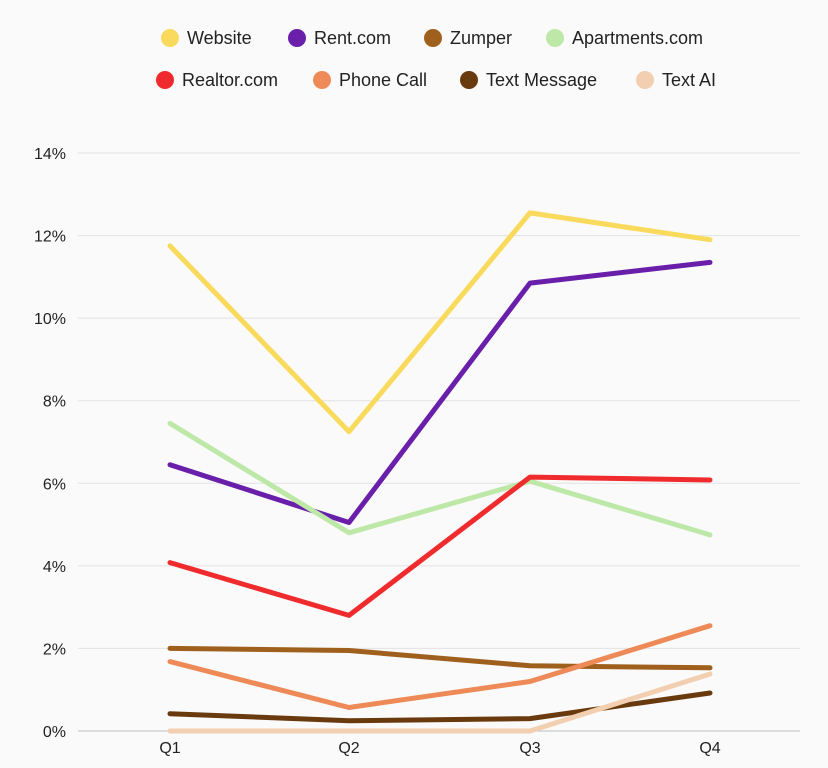 Image resolution: width=828 pixels, height=768 pixels. I want to click on series-line-text-ai, so click(440, 702).